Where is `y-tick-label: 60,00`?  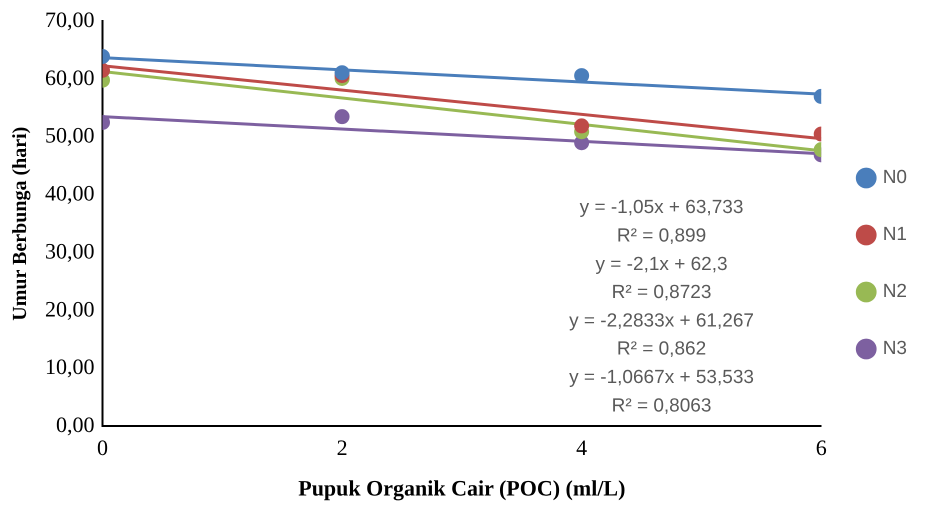
y-tick-label: 60,00 is located at coordinates (69, 77).